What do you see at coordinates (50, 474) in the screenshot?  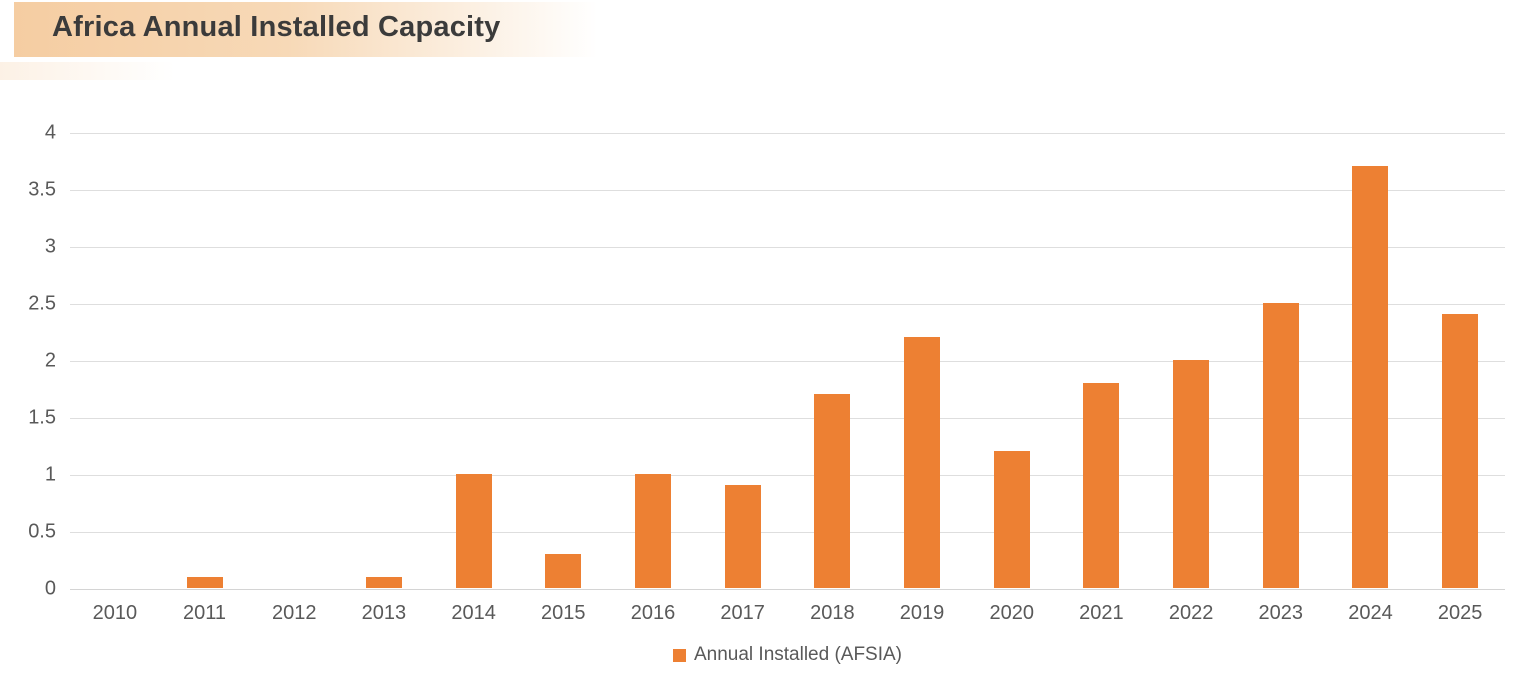 I see `y-tick-label: 1` at bounding box center [50, 474].